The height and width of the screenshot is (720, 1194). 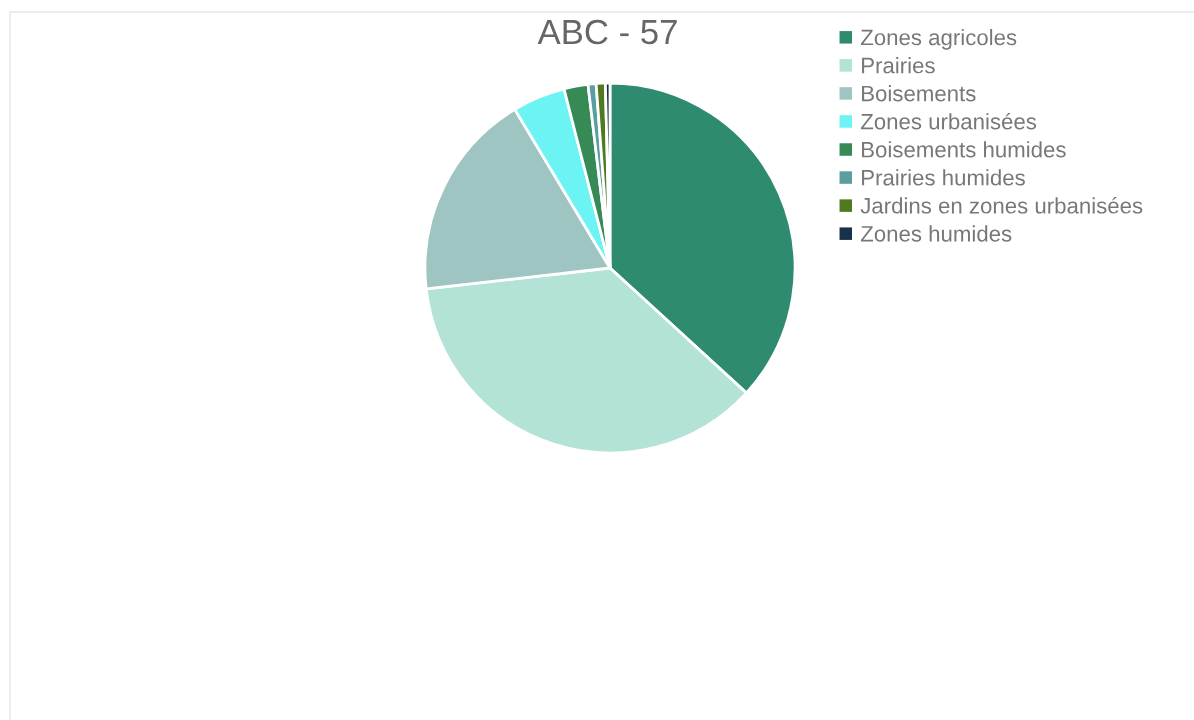 What do you see at coordinates (948, 121) in the screenshot?
I see `legend-label: Zones urbanisées` at bounding box center [948, 121].